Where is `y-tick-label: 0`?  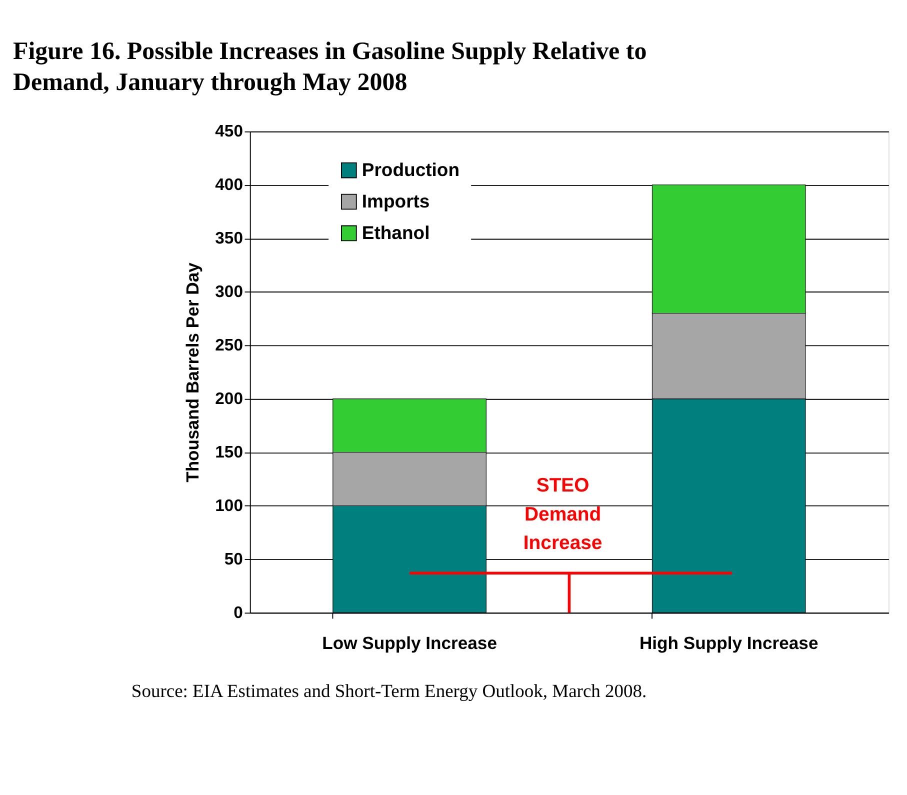 y-tick-label: 0 is located at coordinates (238, 612).